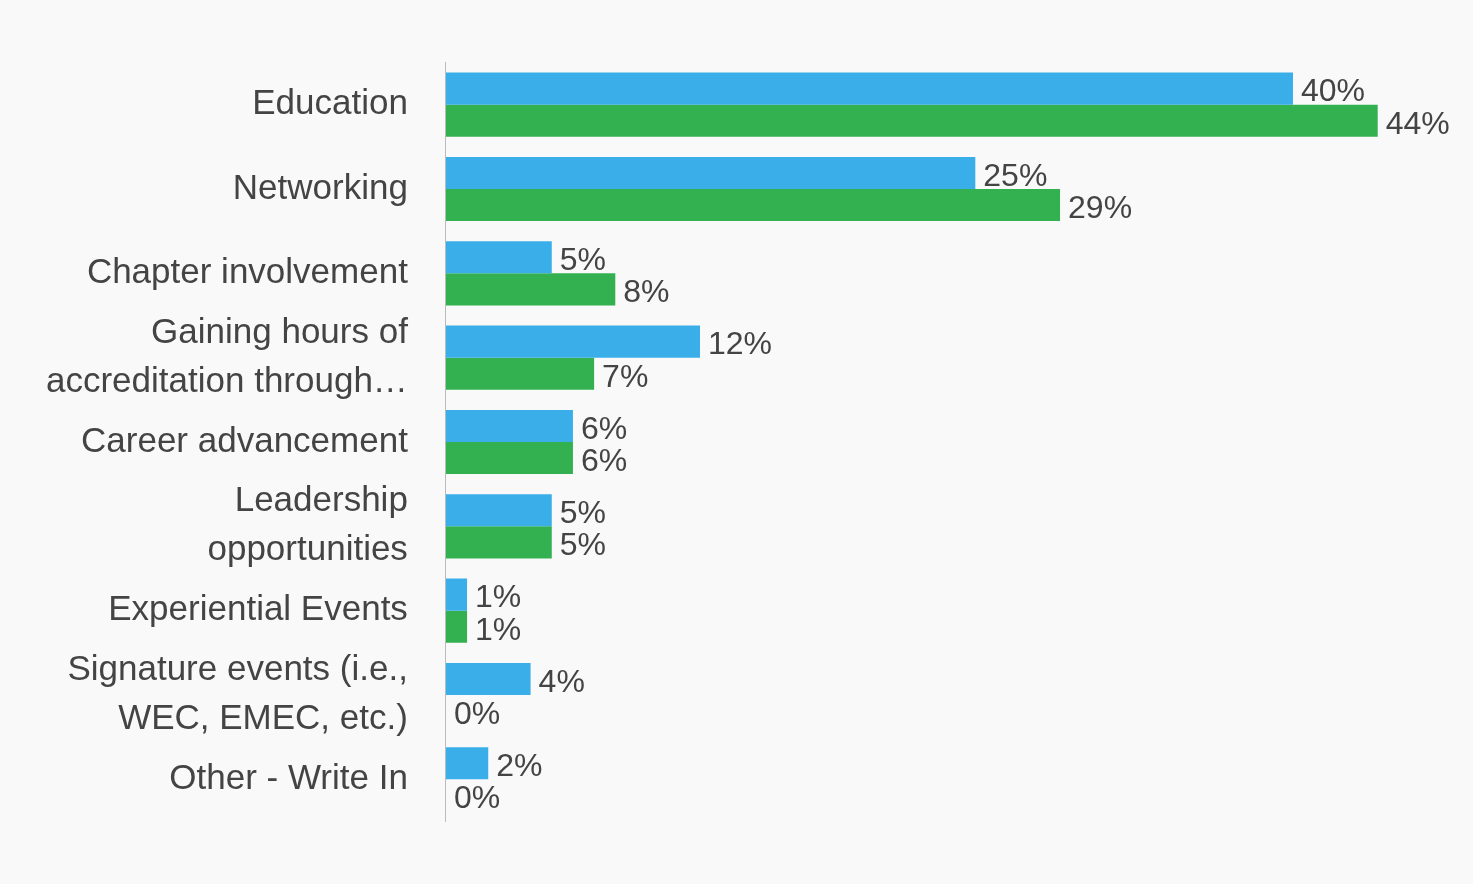 The width and height of the screenshot is (1473, 884). What do you see at coordinates (583, 259) in the screenshot?
I see `data-label: 5%` at bounding box center [583, 259].